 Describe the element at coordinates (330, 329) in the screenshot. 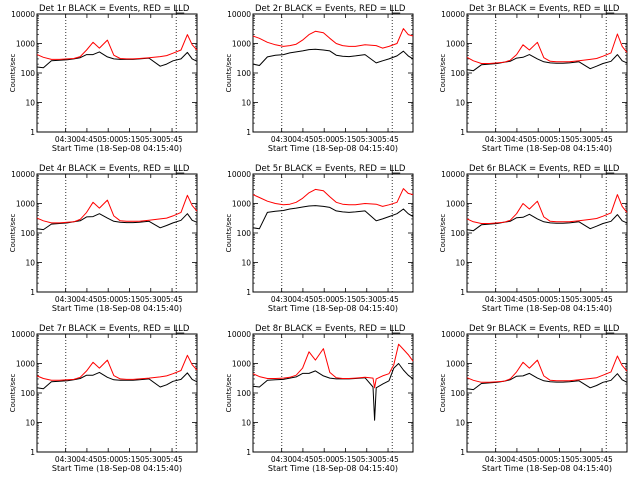

I see `plot-title: Det 8r BLACK = Events, RED = LLD` at that location.